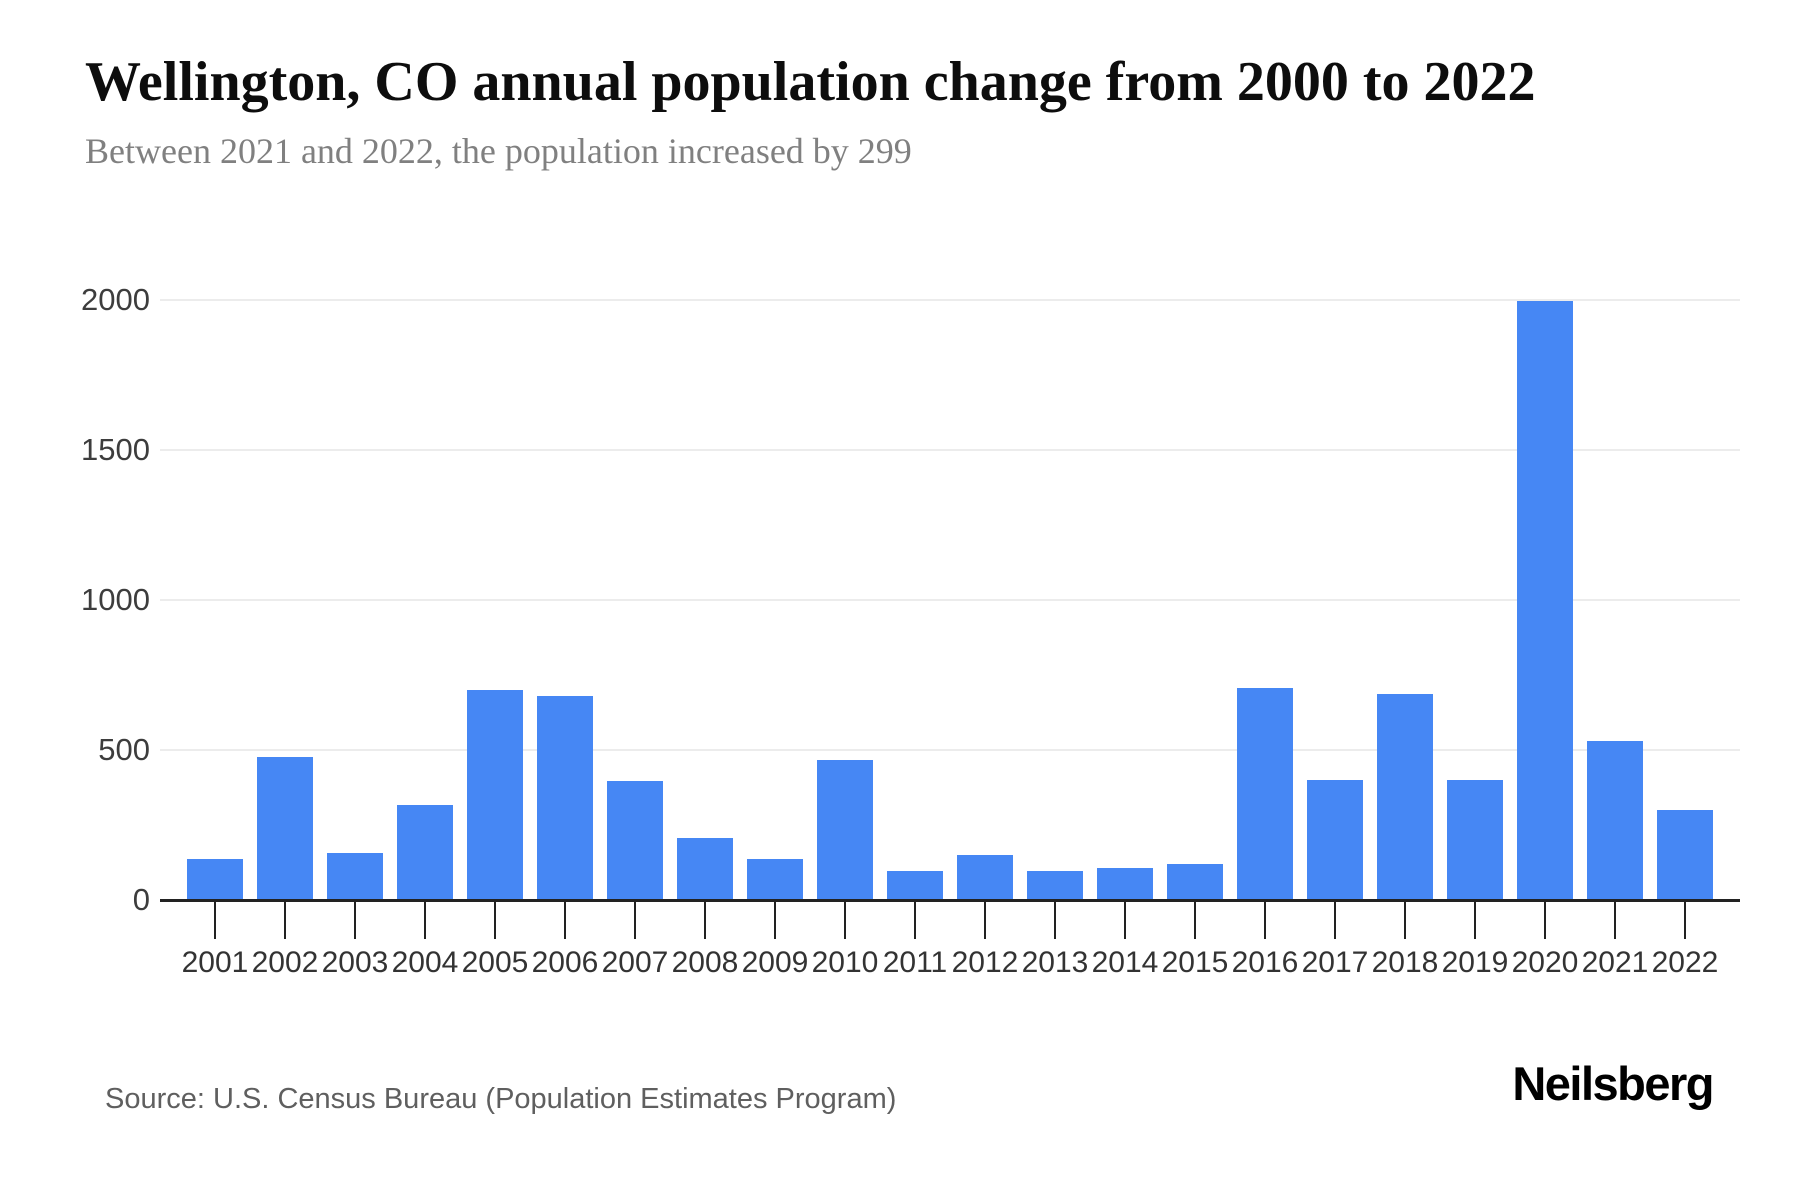  What do you see at coordinates (115, 299) in the screenshot?
I see `y-axis-label-2000: 2000` at bounding box center [115, 299].